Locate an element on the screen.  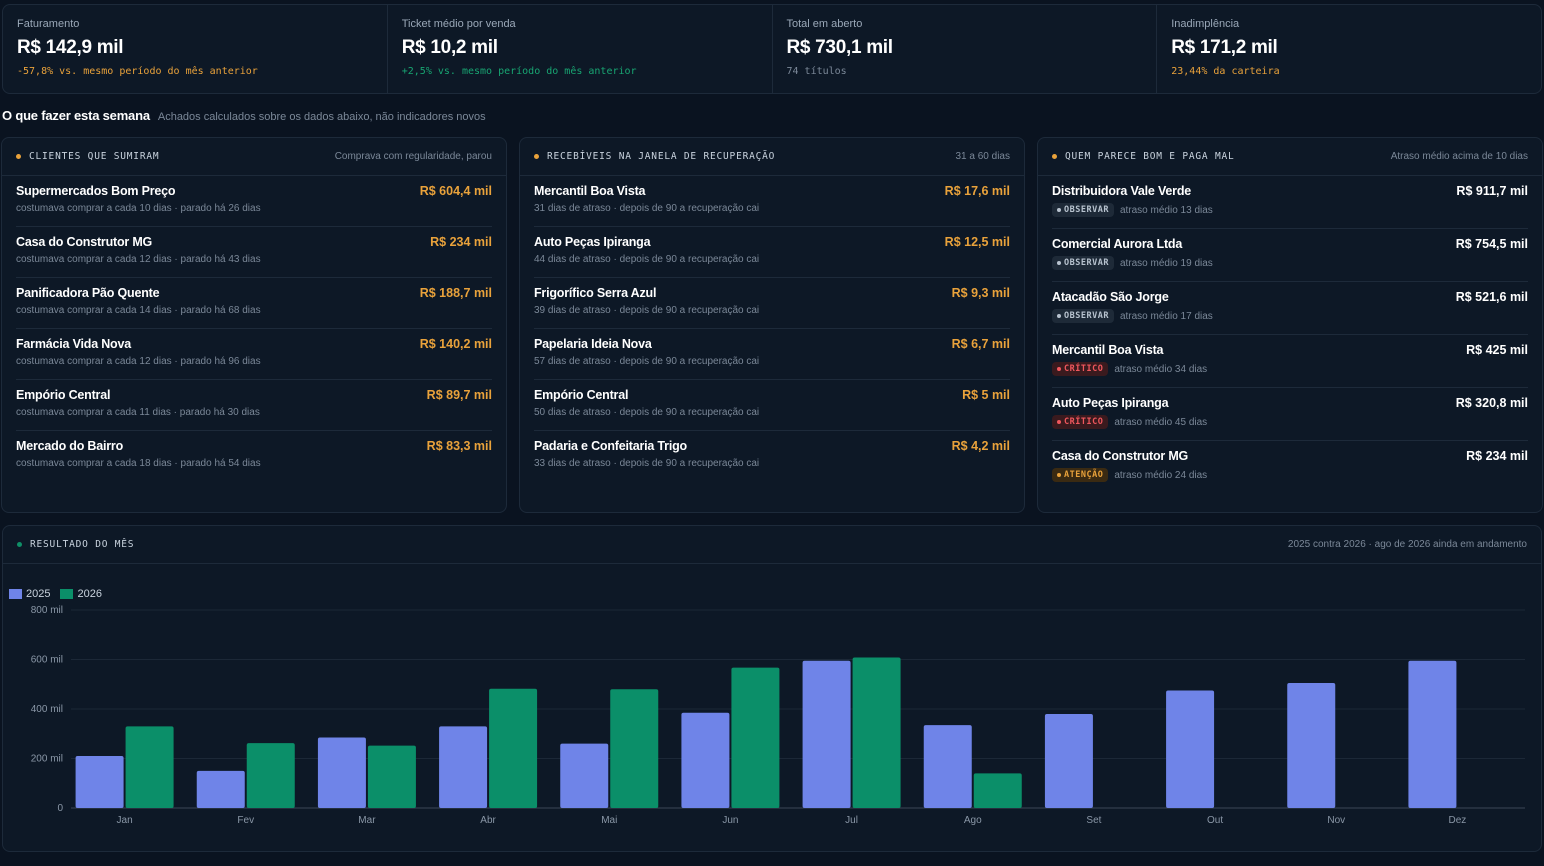
green-dot-icon is located at coordinates (19, 544).